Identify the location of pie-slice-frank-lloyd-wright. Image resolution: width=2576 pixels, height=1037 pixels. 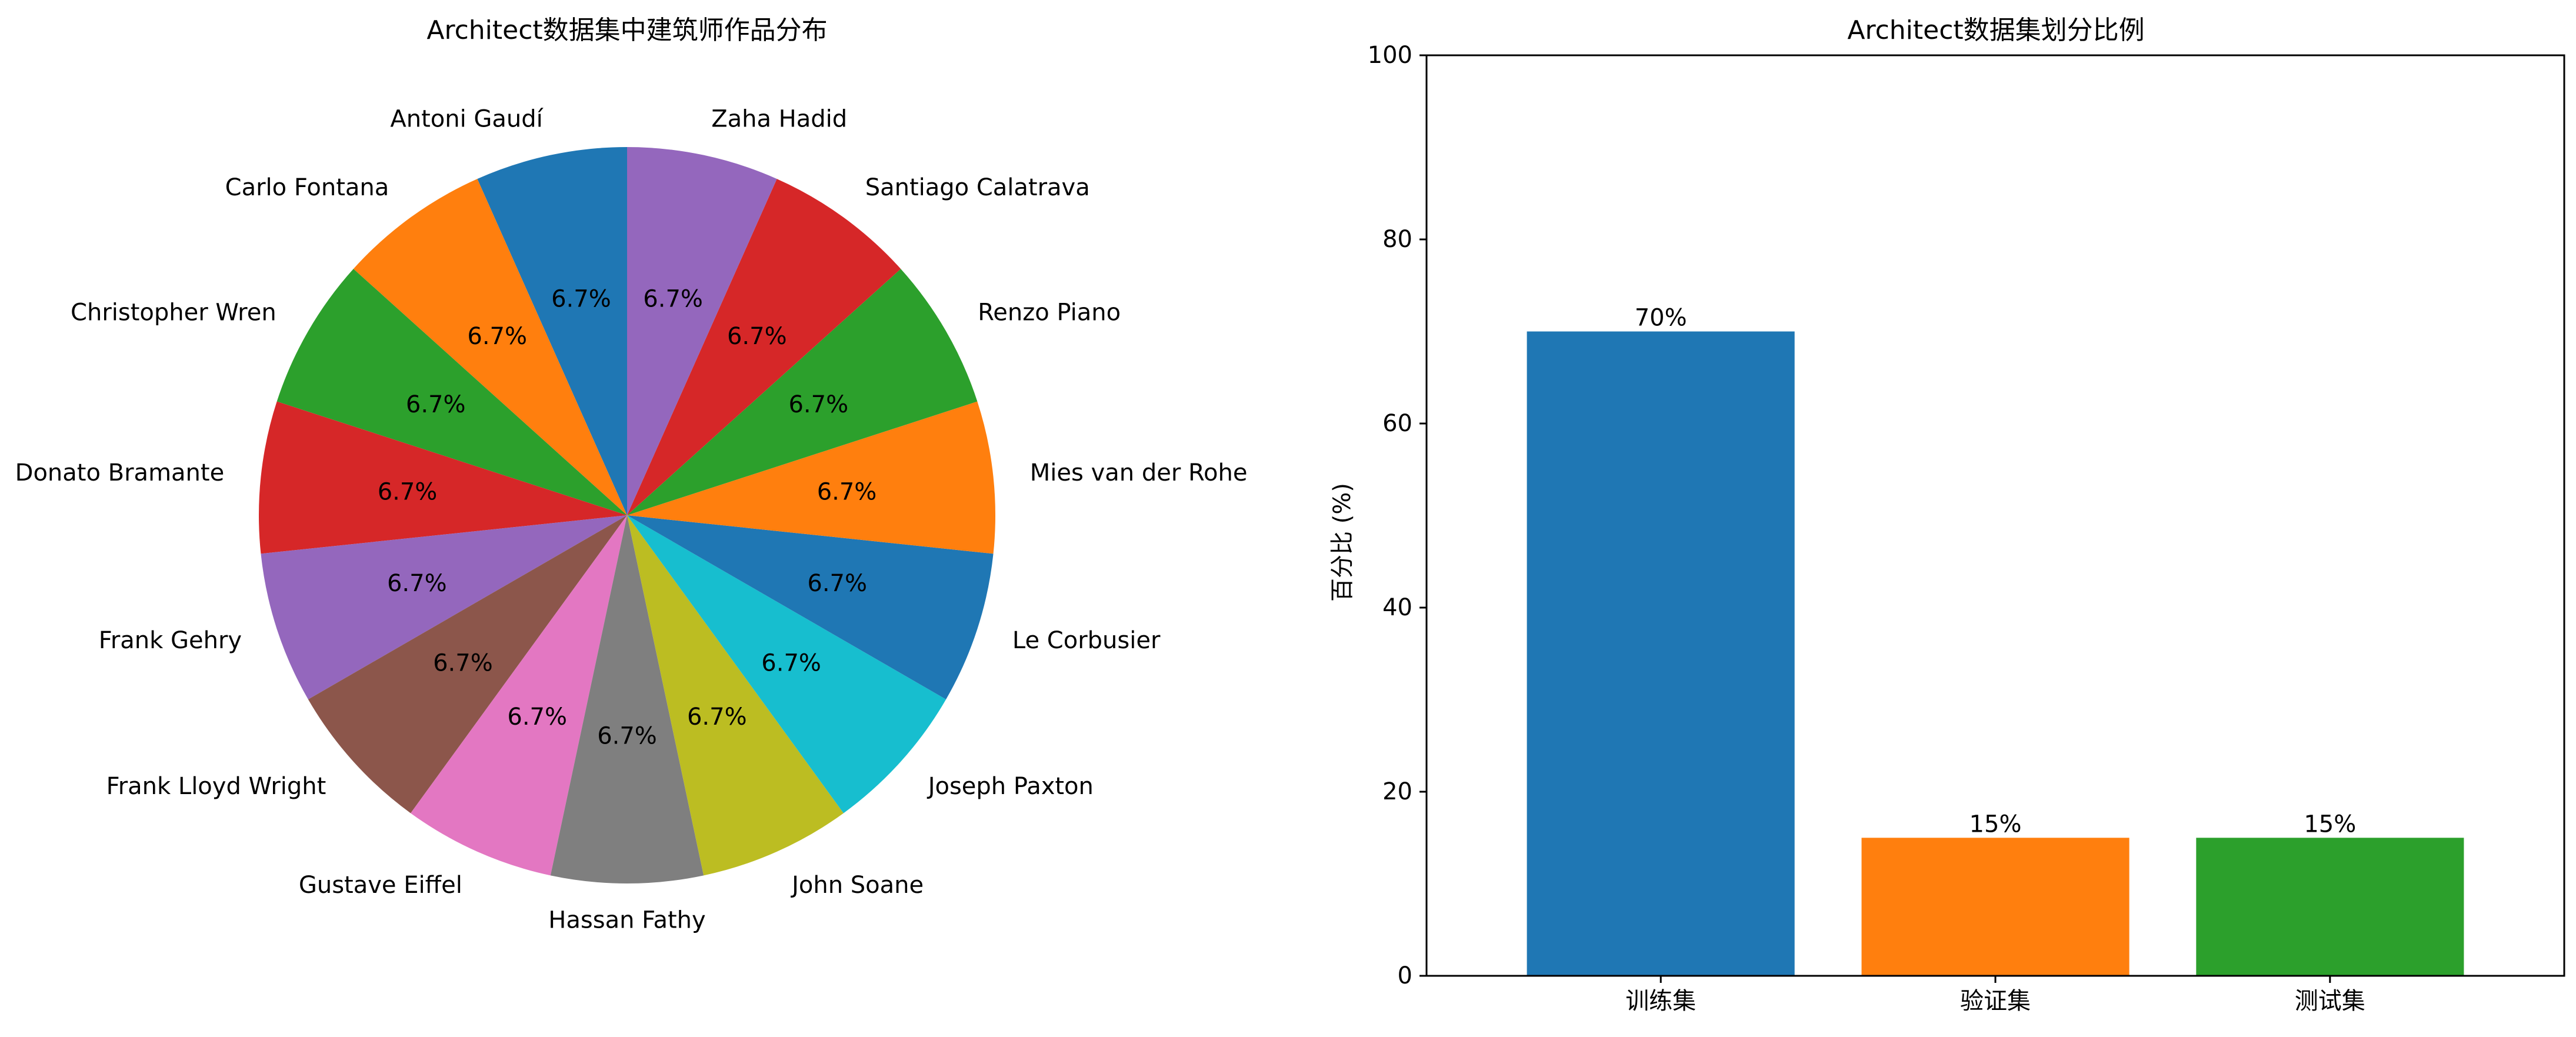
(468, 664).